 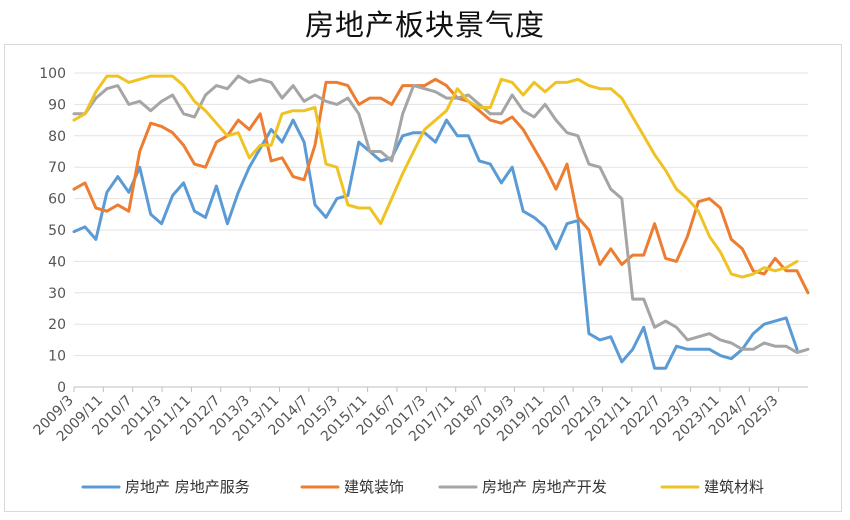 What do you see at coordinates (57, 231) in the screenshot?
I see `y-tick-label: 50` at bounding box center [57, 231].